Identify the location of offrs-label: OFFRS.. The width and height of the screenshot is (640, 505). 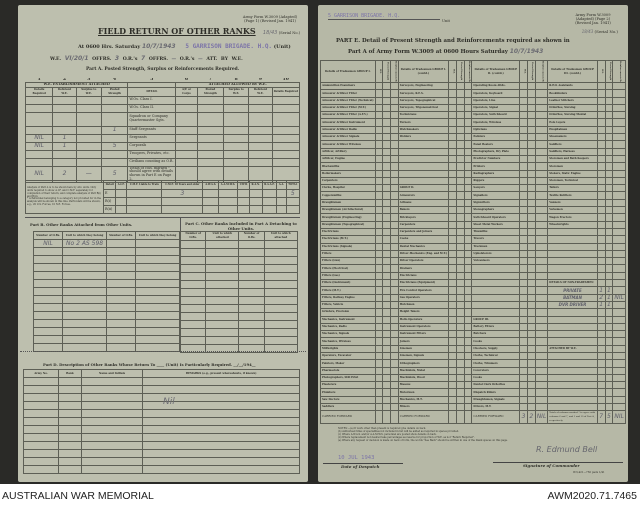
(102, 59).